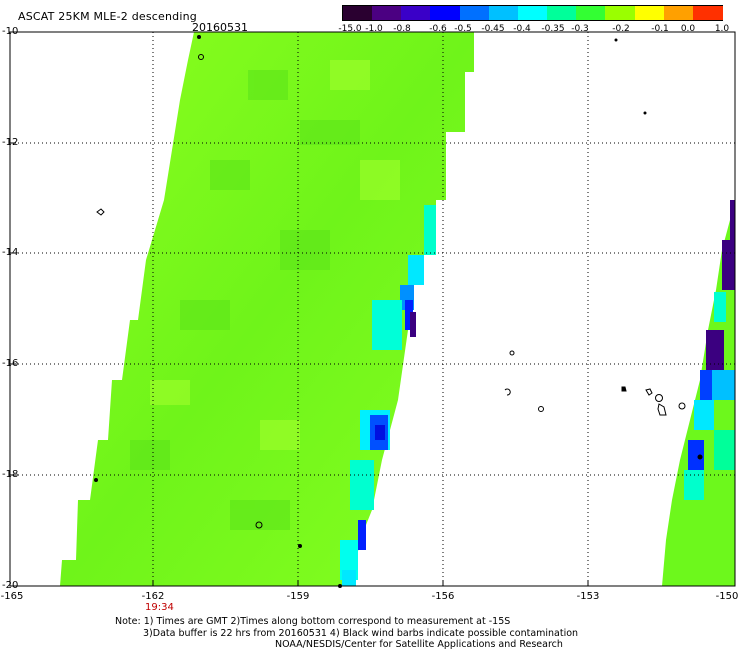 Image resolution: width=740 pixels, height=650 pixels. Describe the element at coordinates (727, 596) in the screenshot. I see `x-tick-label: -150` at that location.